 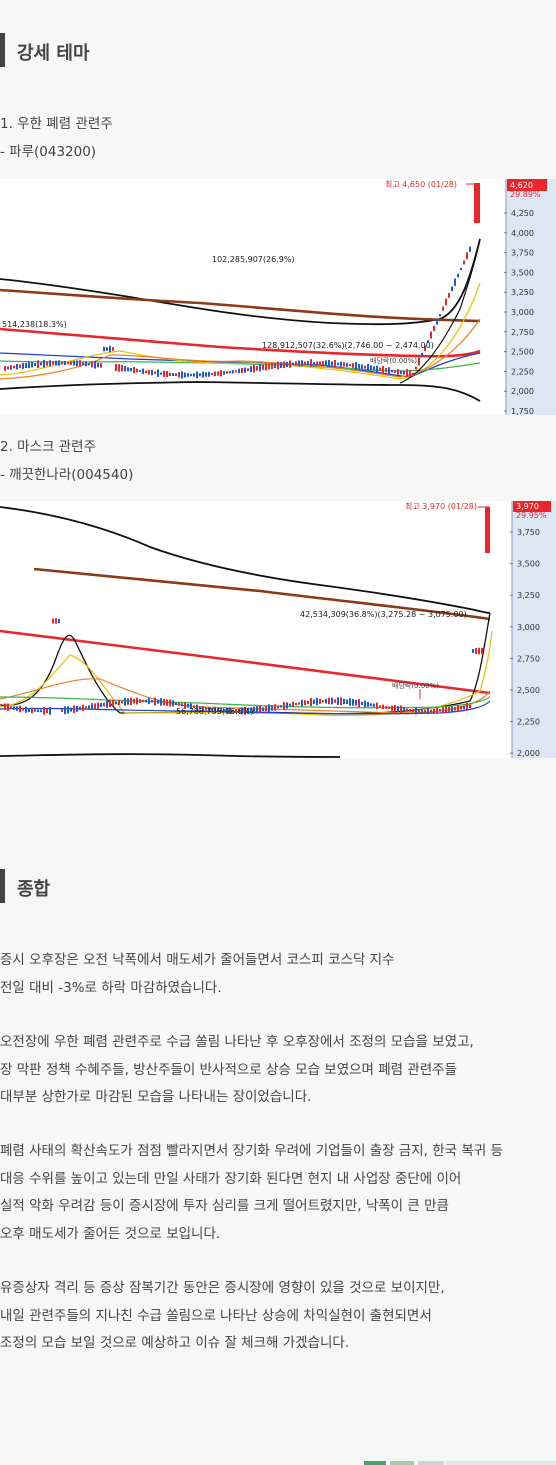 I want to click on chart2-candles, so click(x=243, y=666).